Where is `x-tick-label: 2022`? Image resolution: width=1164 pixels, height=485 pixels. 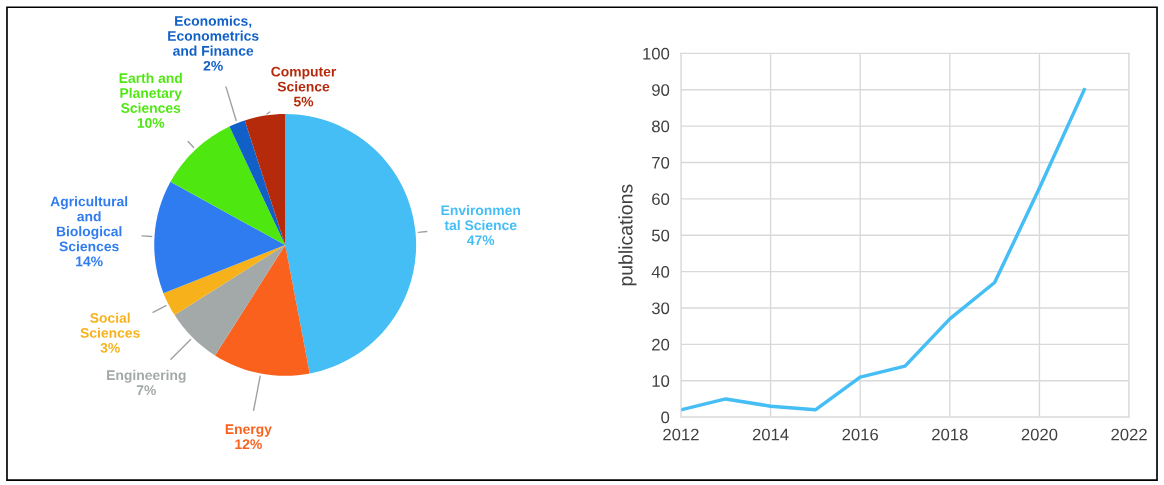
x-tick-label: 2022 is located at coordinates (1129, 434).